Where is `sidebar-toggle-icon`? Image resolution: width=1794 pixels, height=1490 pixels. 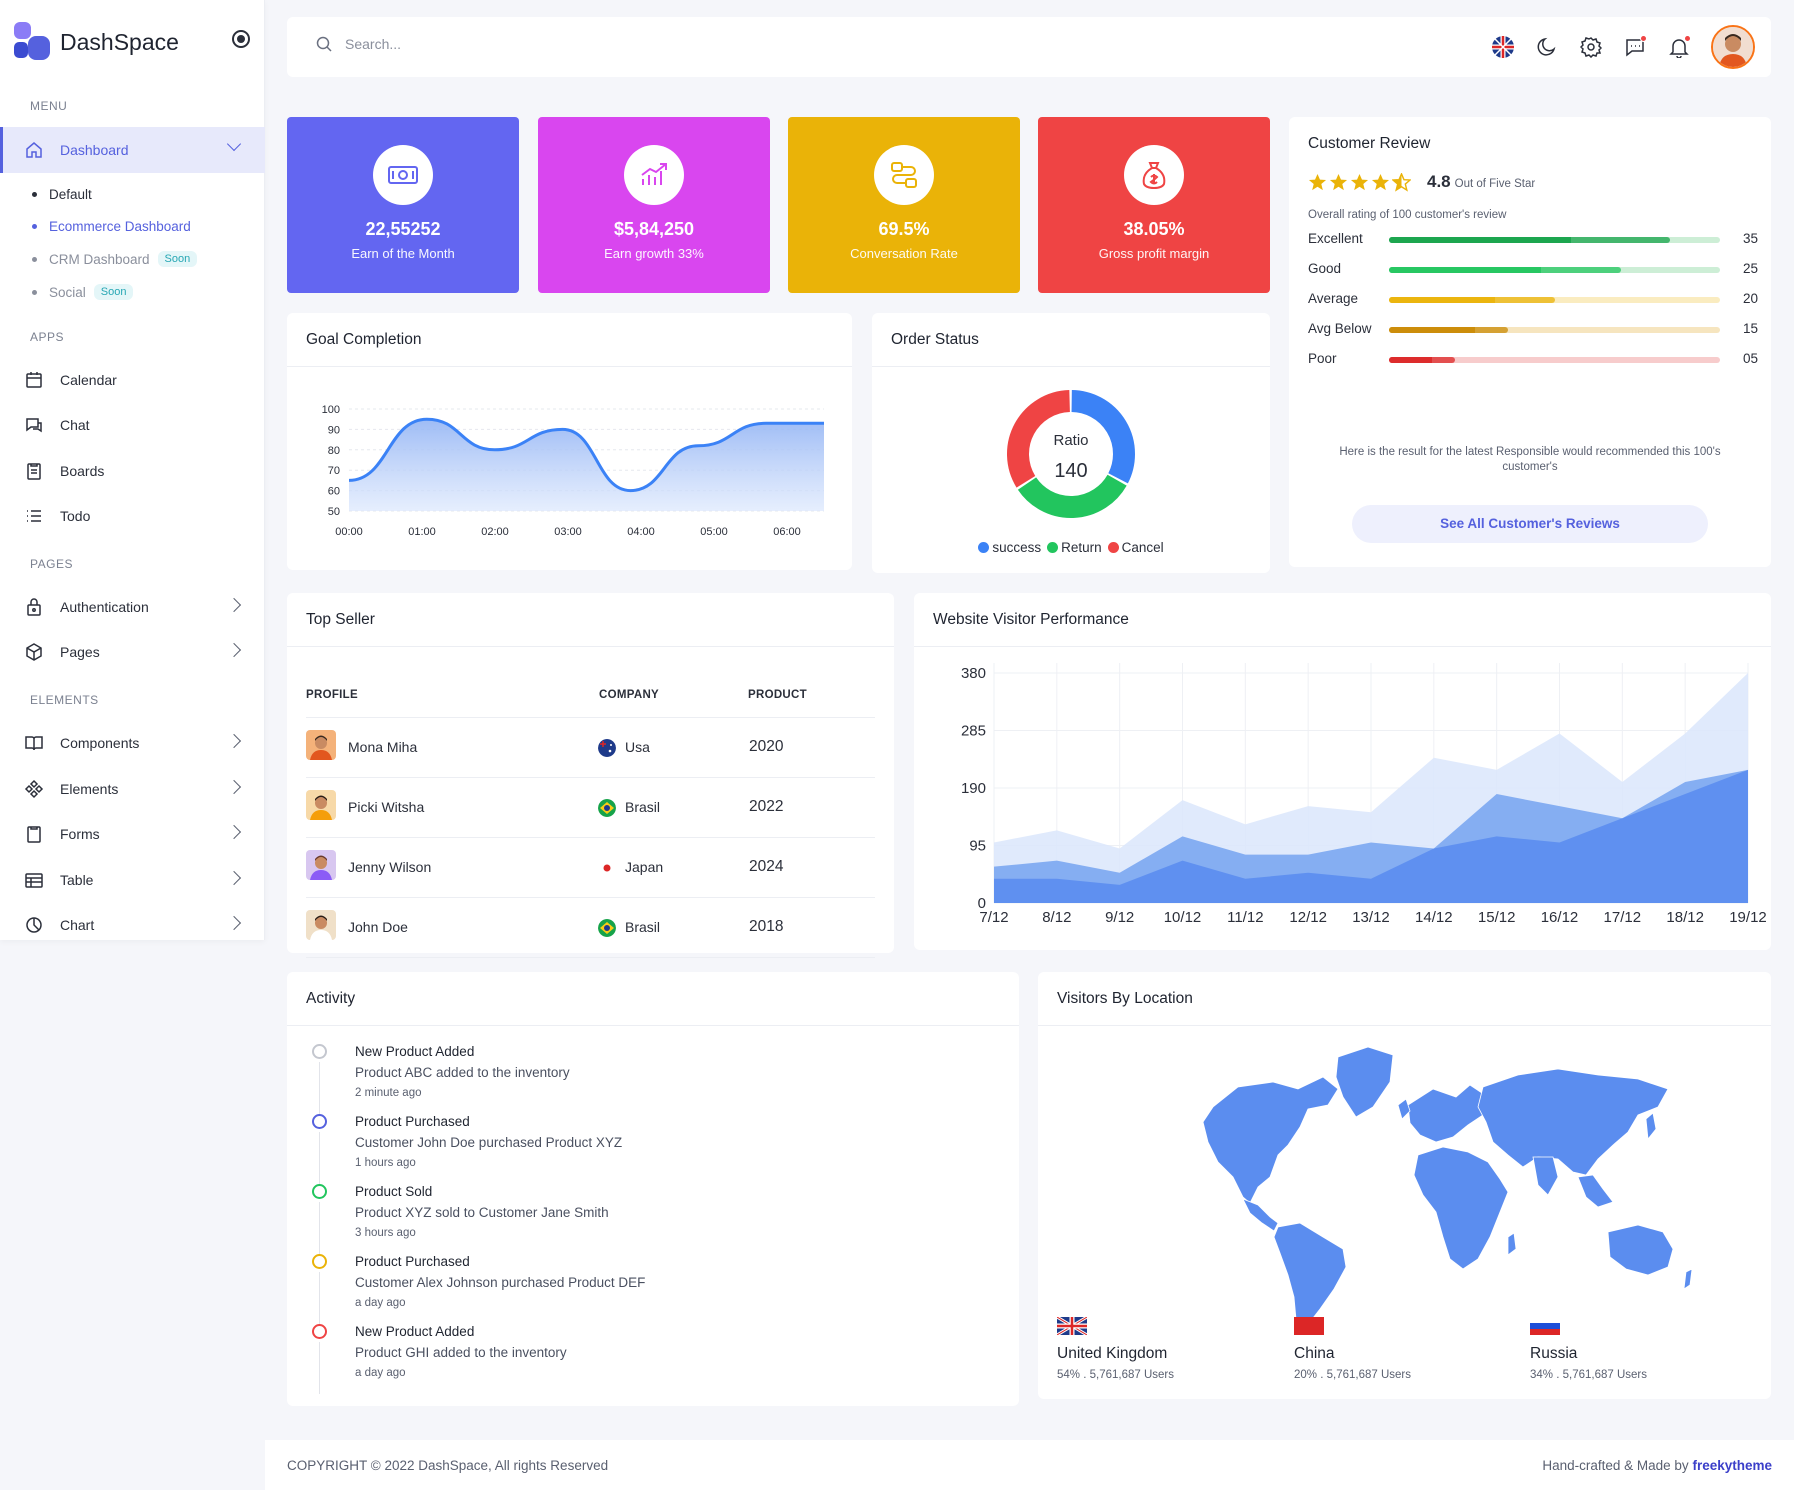
sidebar-toggle-icon is located at coordinates (241, 39).